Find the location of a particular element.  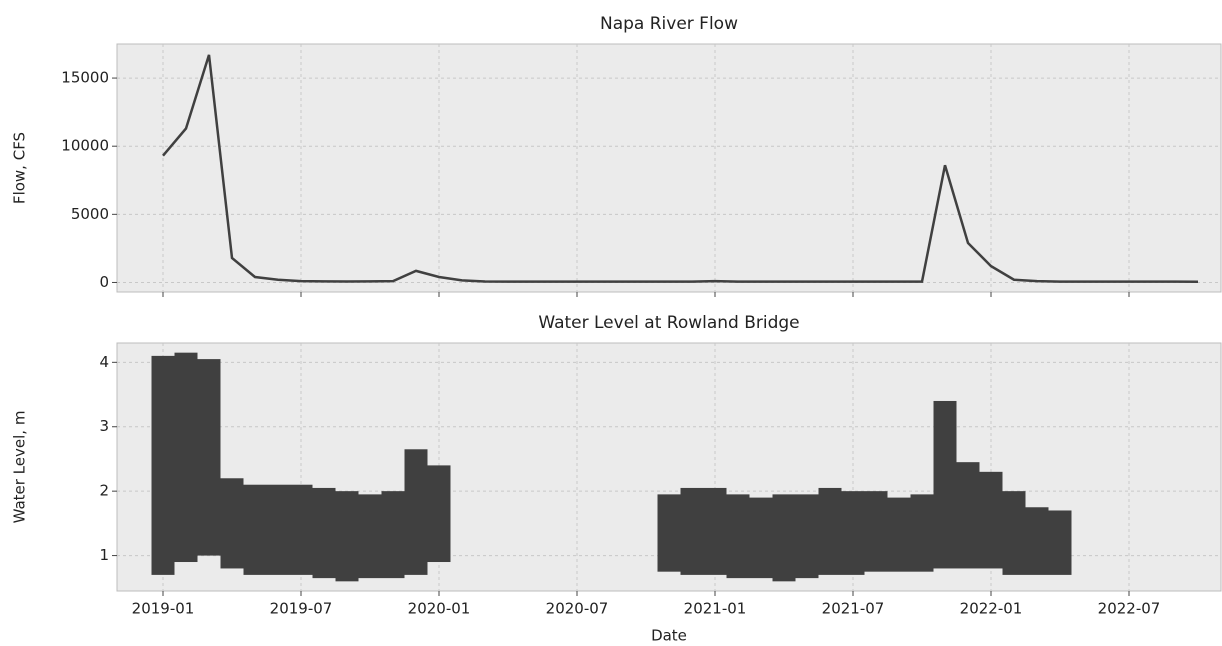

y-tick-label: 0 is located at coordinates (104, 282).